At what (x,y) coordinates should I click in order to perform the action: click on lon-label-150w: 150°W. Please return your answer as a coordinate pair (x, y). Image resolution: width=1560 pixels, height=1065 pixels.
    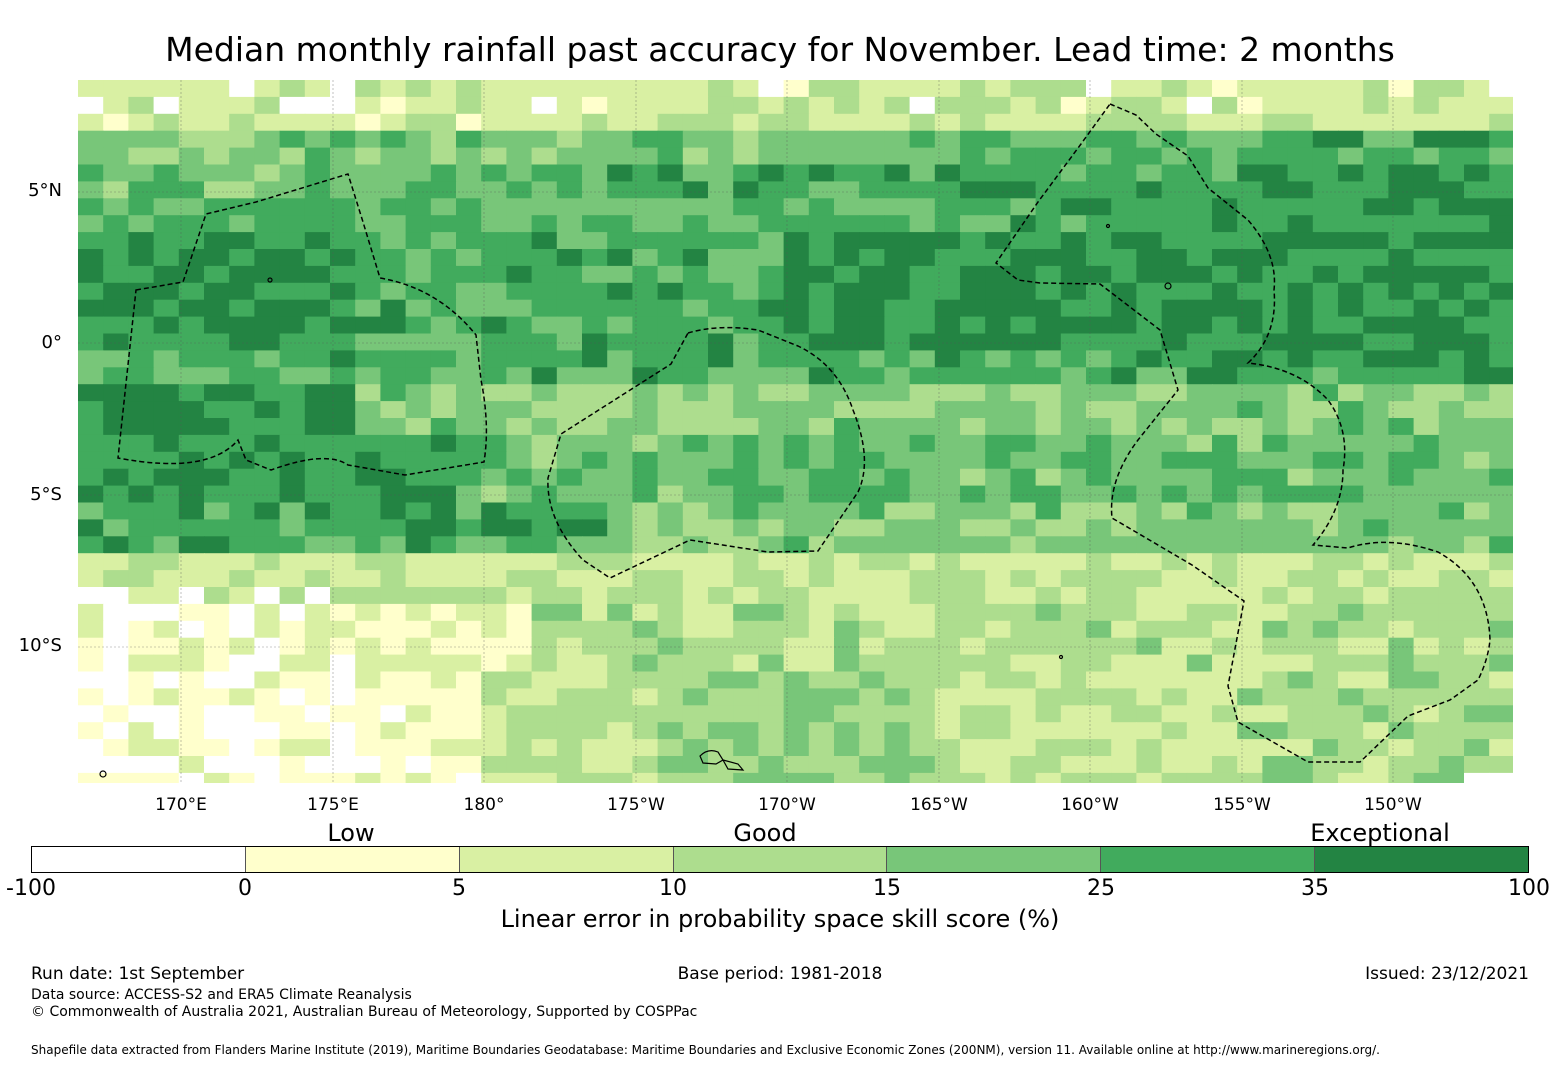
    Looking at the image, I should click on (1393, 805).